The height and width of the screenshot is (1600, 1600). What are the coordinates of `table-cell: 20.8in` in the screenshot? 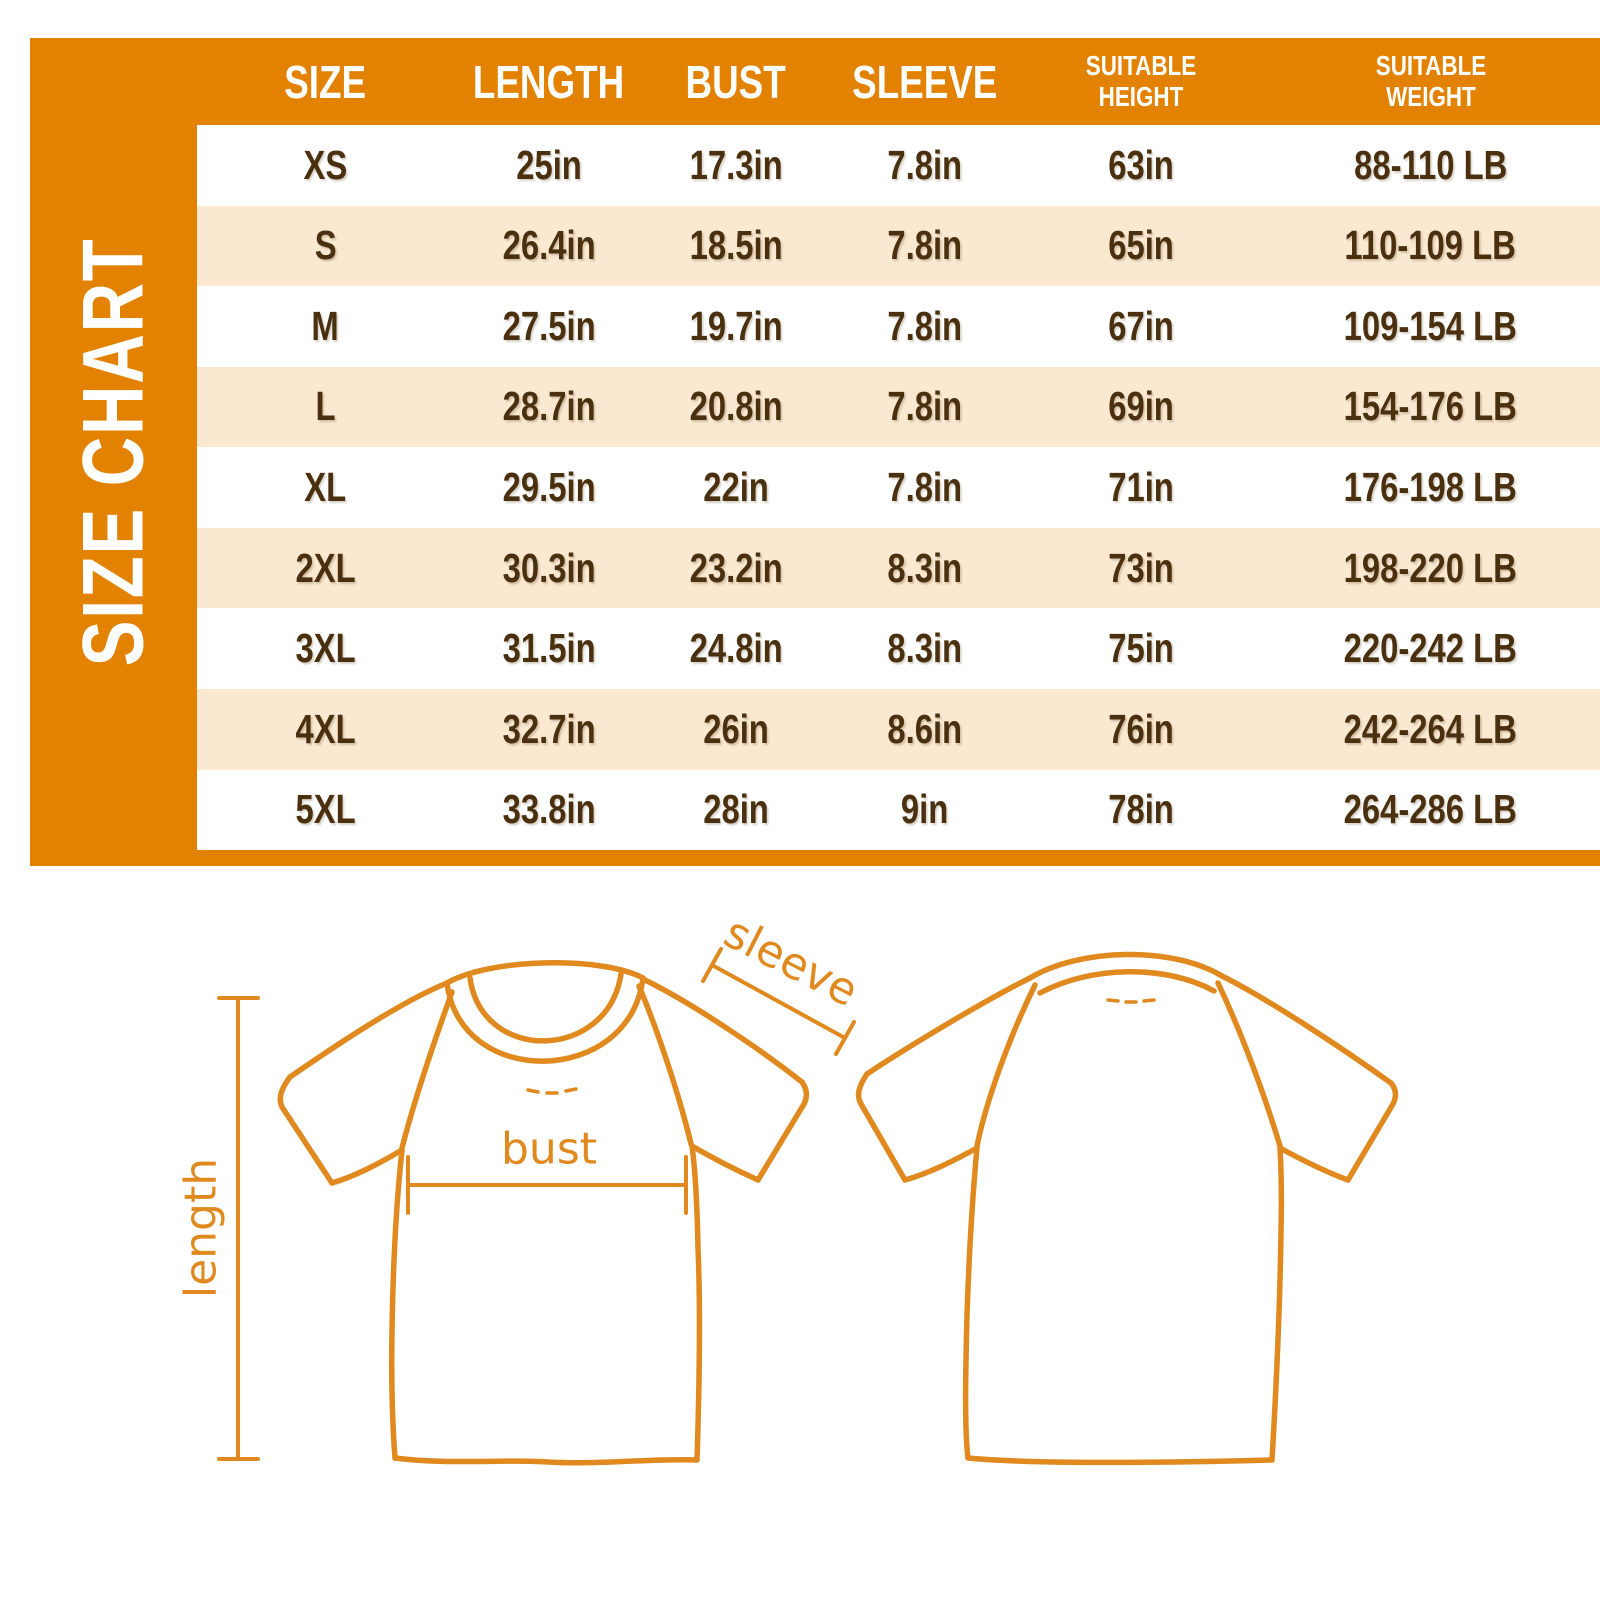 It's located at (736, 406).